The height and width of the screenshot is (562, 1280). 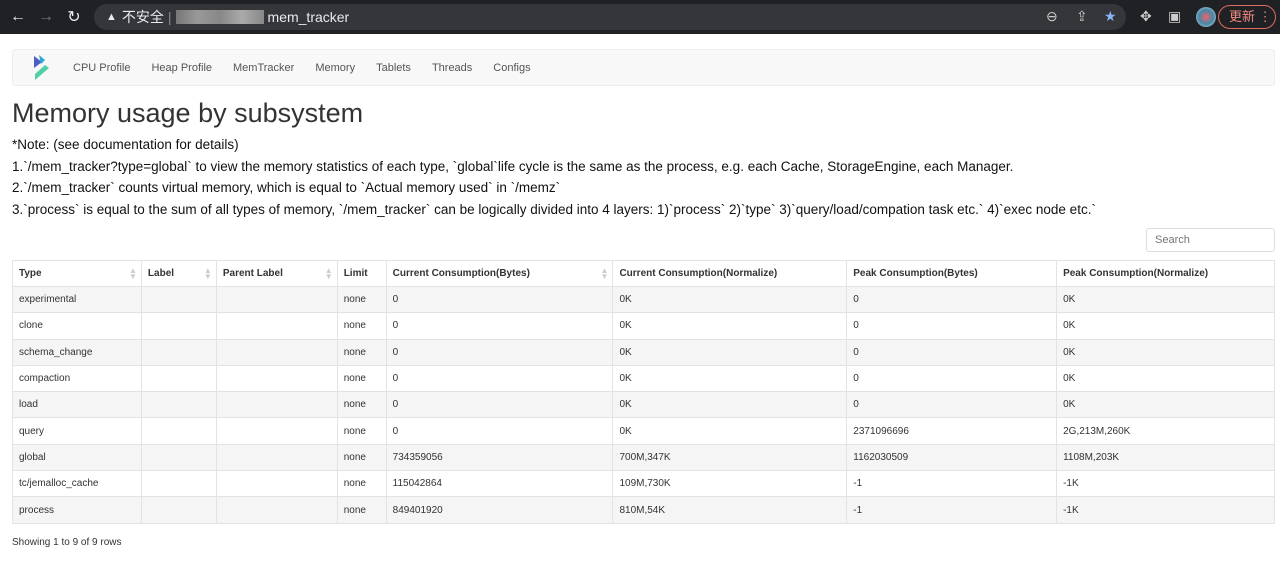 I want to click on table-row: clone none 0 0K 0 0K, so click(x=643, y=326).